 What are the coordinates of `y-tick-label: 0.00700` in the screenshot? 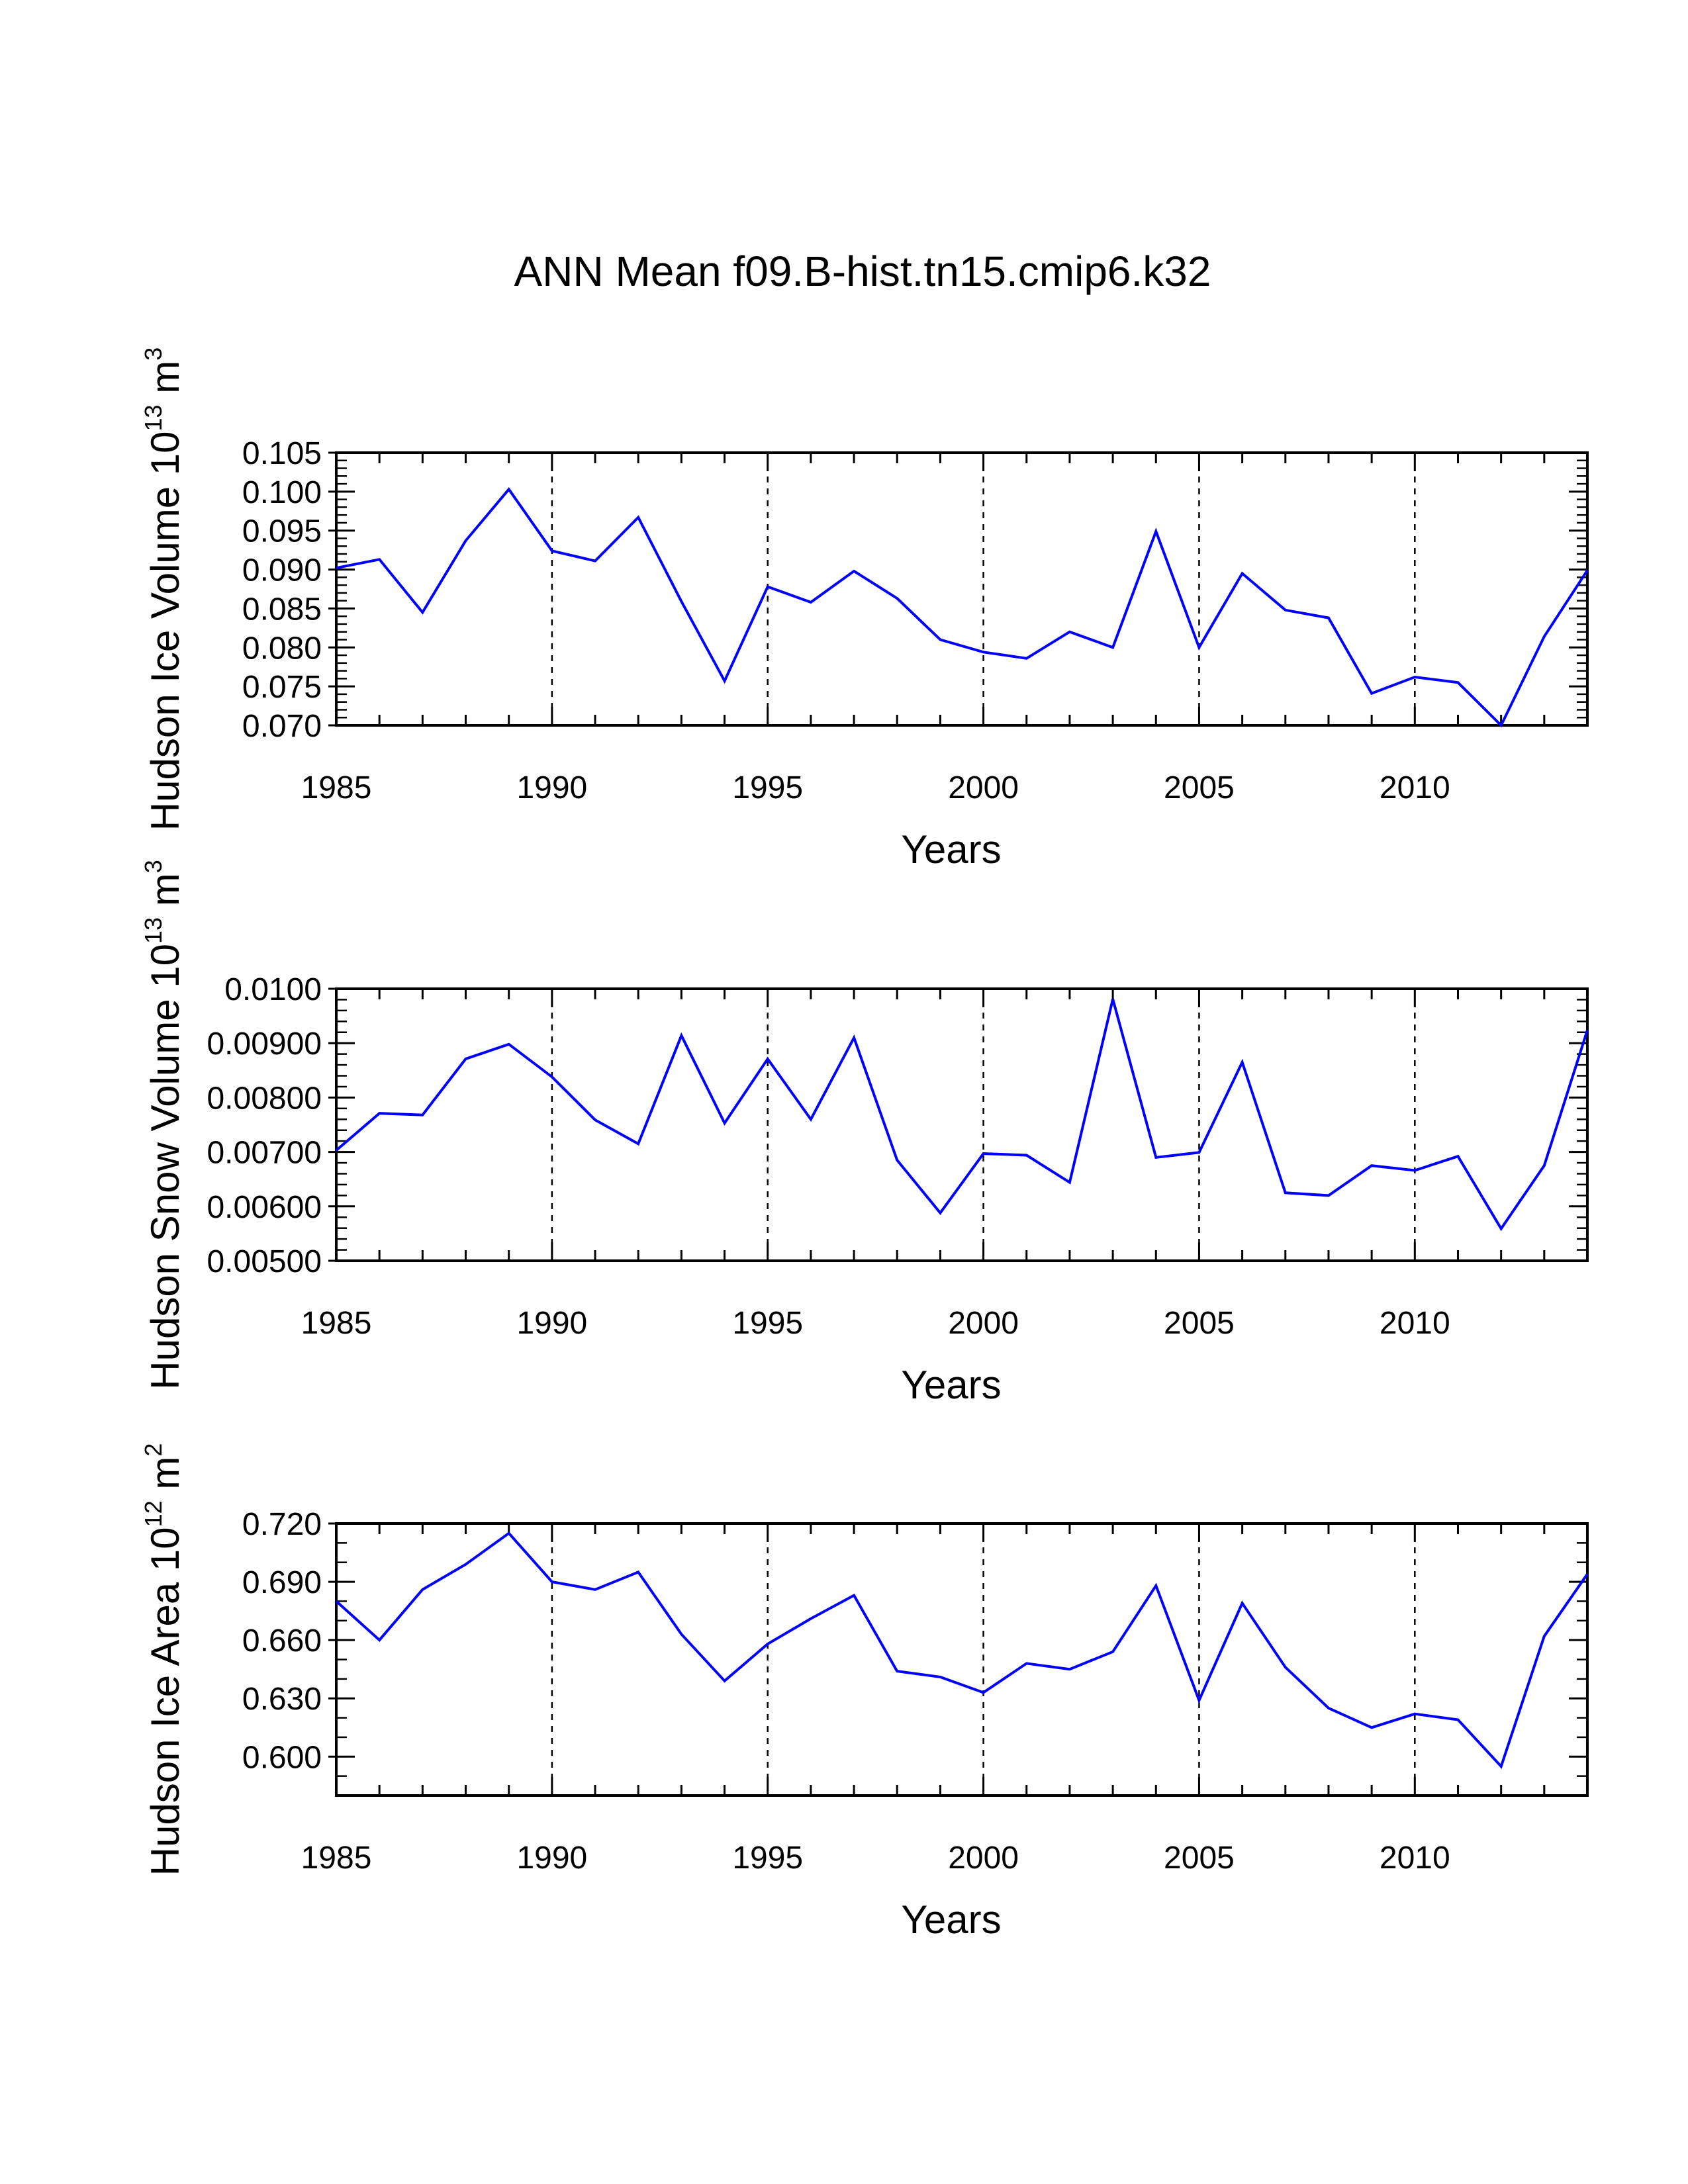 It's located at (264, 1153).